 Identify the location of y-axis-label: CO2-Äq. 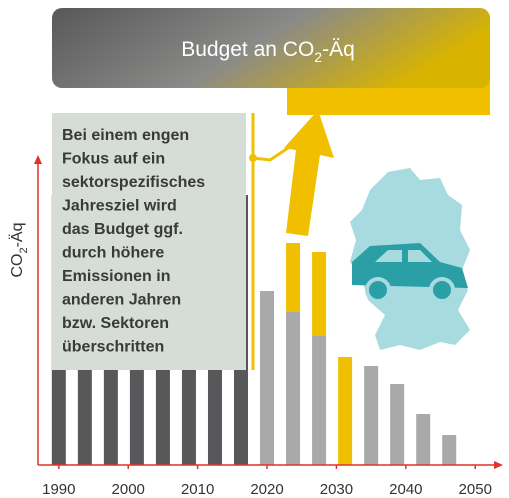
(19, 249).